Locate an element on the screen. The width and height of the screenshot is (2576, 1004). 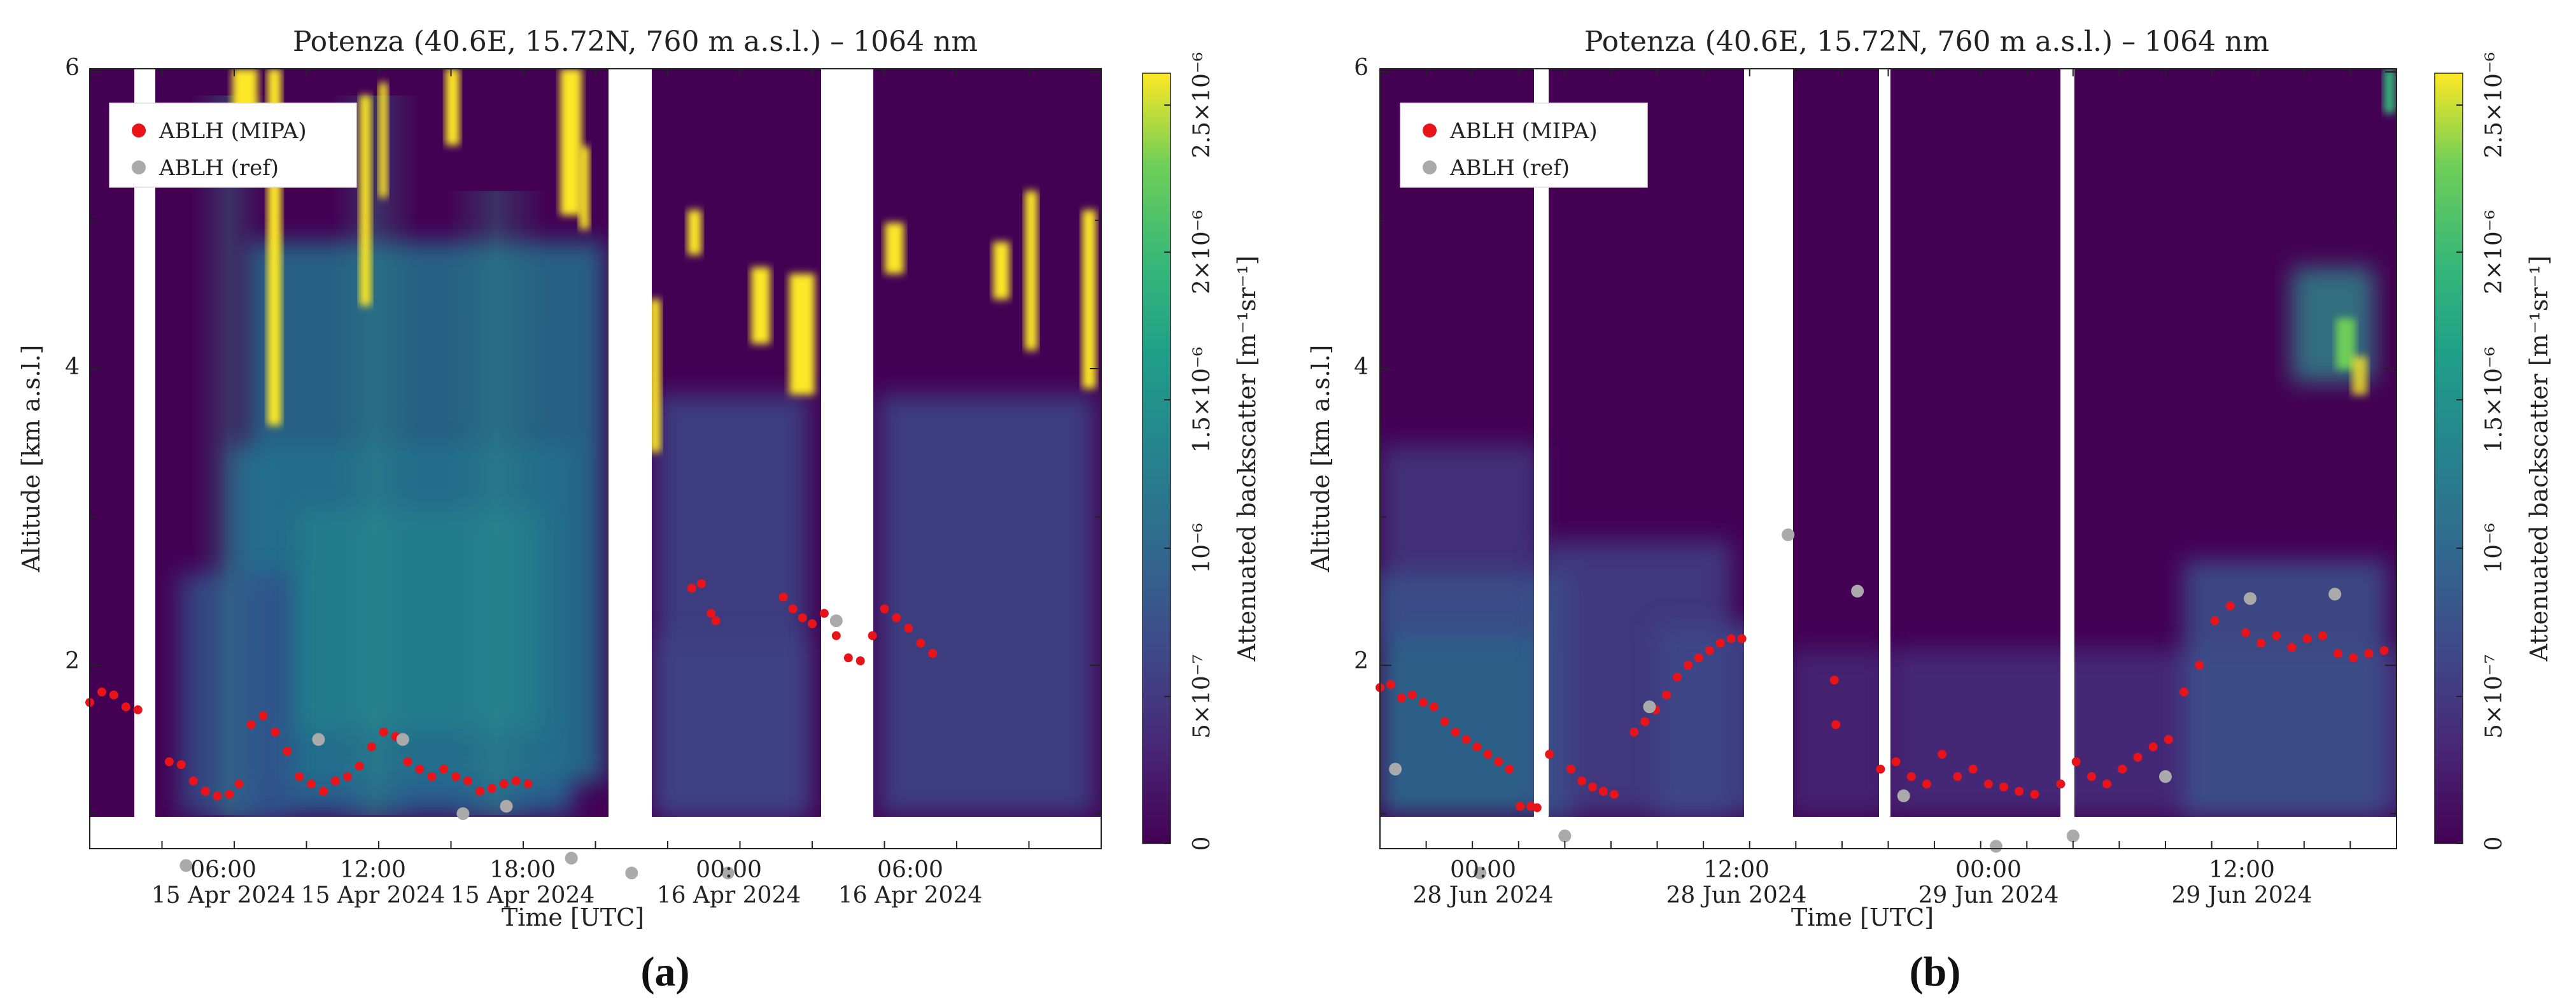
colorbar-tick-label: 5×10⁻⁷ is located at coordinates (1202, 696).